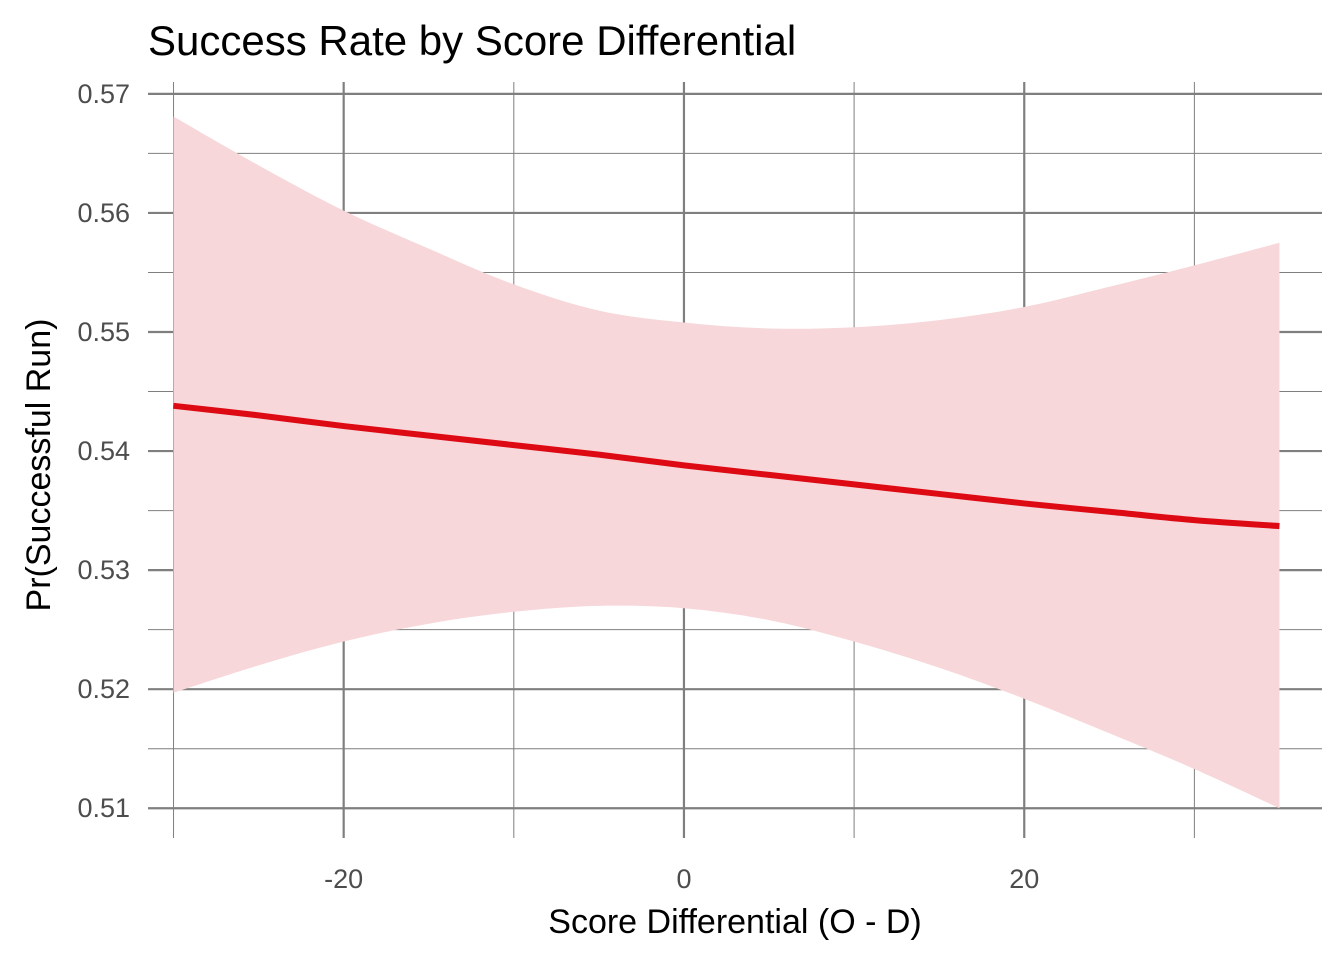  What do you see at coordinates (343, 879) in the screenshot?
I see `x-tick-label: -20` at bounding box center [343, 879].